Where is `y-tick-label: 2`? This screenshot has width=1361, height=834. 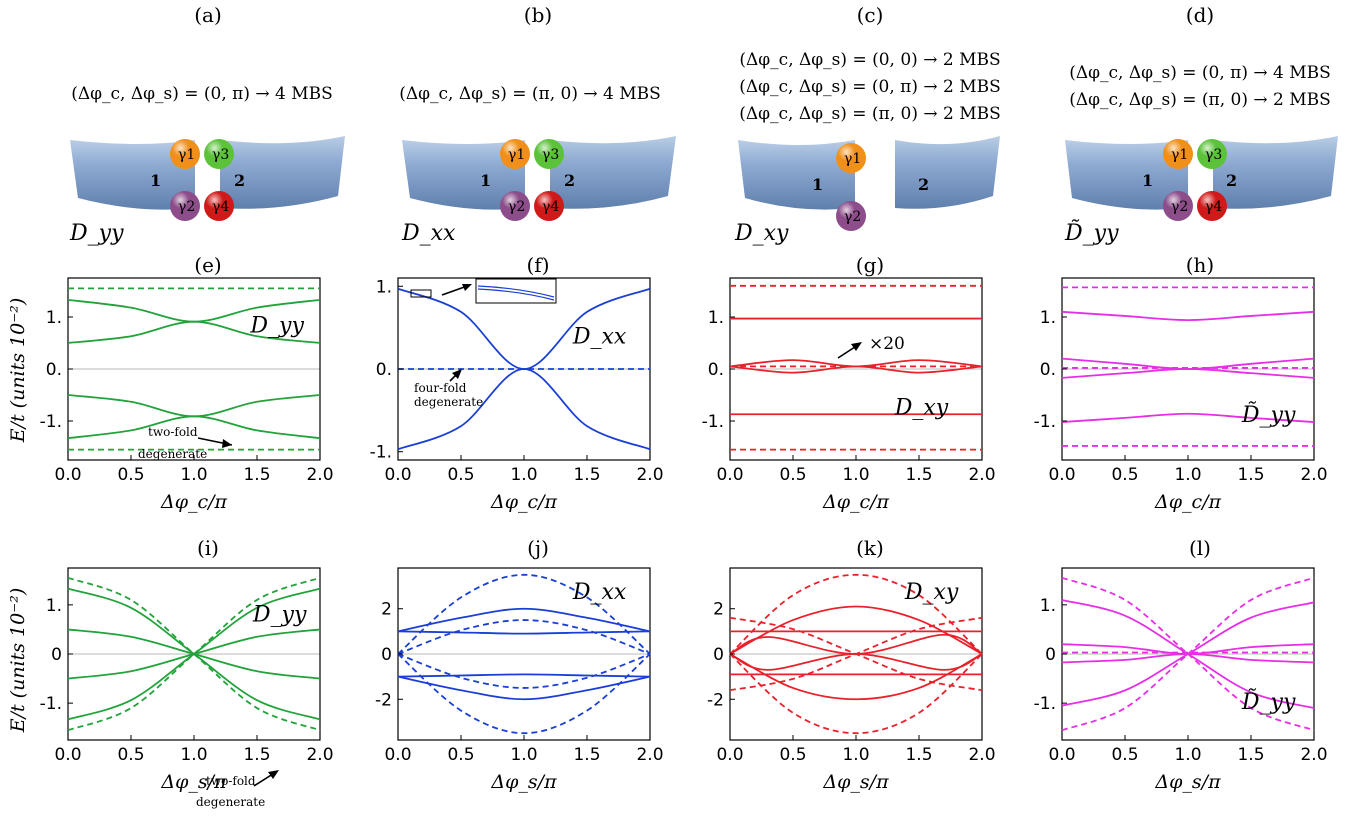
y-tick-label: 2 is located at coordinates (386, 610).